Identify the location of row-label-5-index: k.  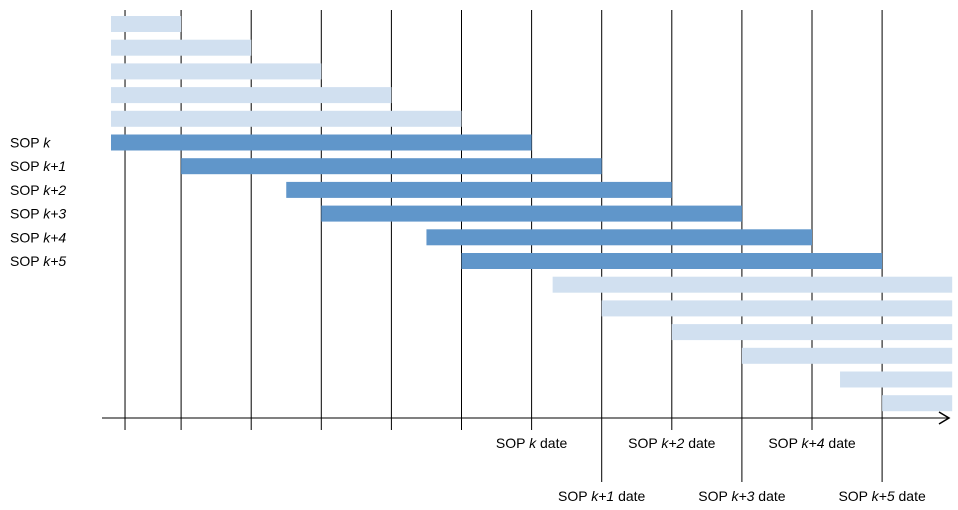
(47, 143).